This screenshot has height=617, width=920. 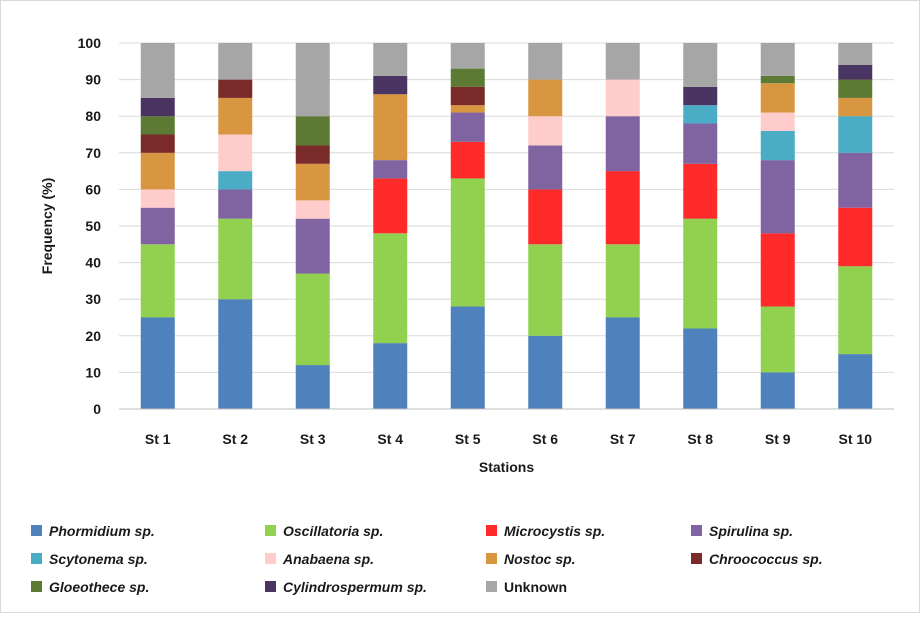 What do you see at coordinates (99, 587) in the screenshot?
I see `legend-label: Gloeothece sp.` at bounding box center [99, 587].